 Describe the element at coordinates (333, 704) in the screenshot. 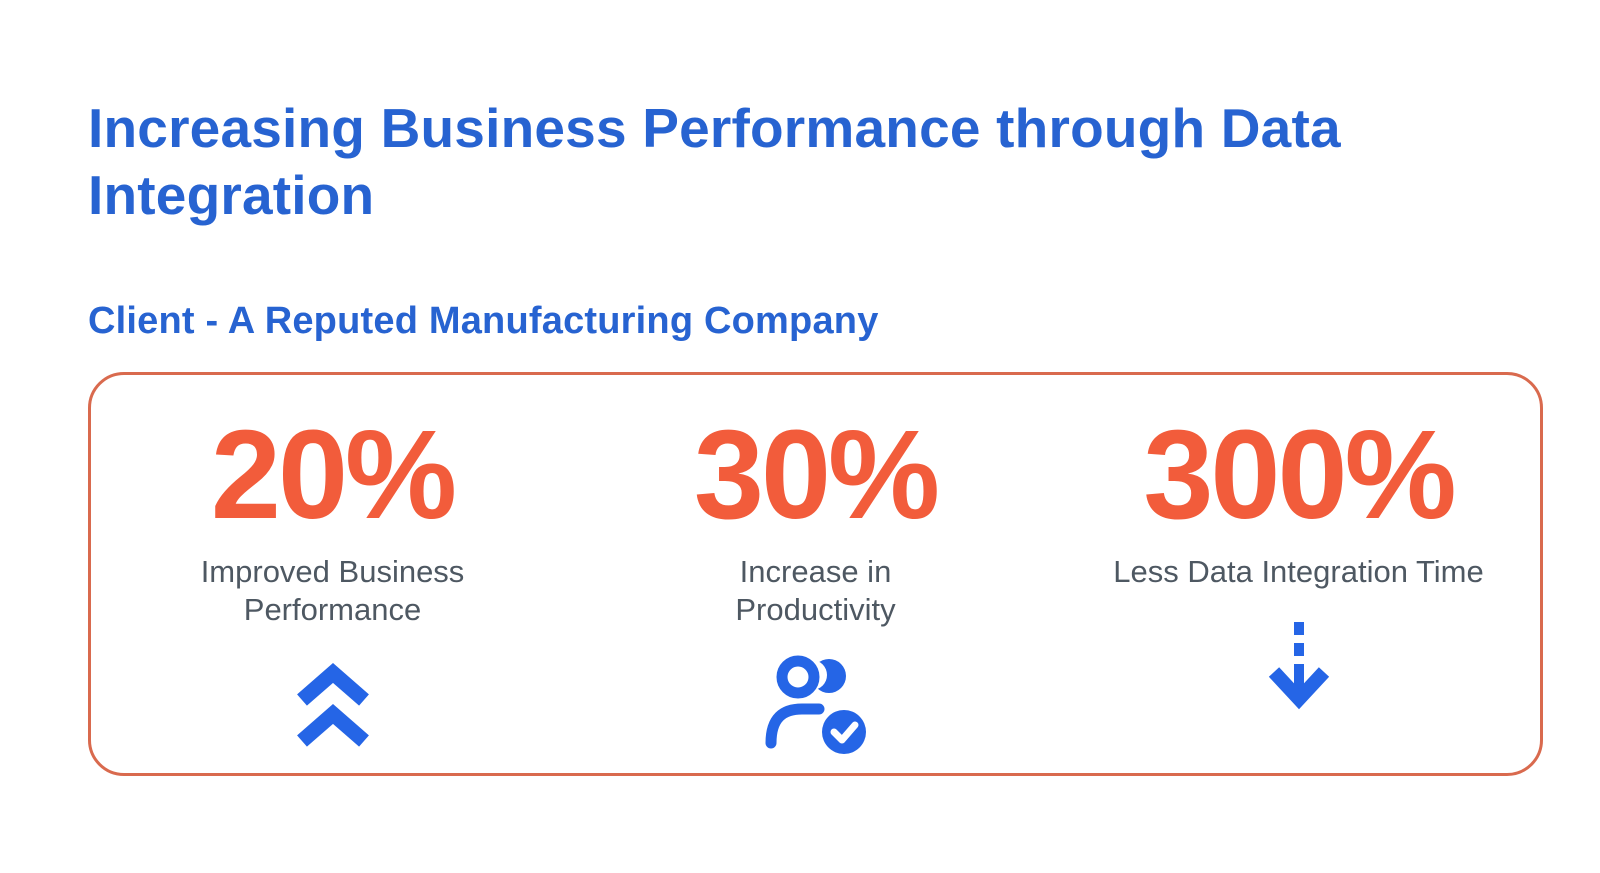

I see `double-chevron-up-icon` at that location.